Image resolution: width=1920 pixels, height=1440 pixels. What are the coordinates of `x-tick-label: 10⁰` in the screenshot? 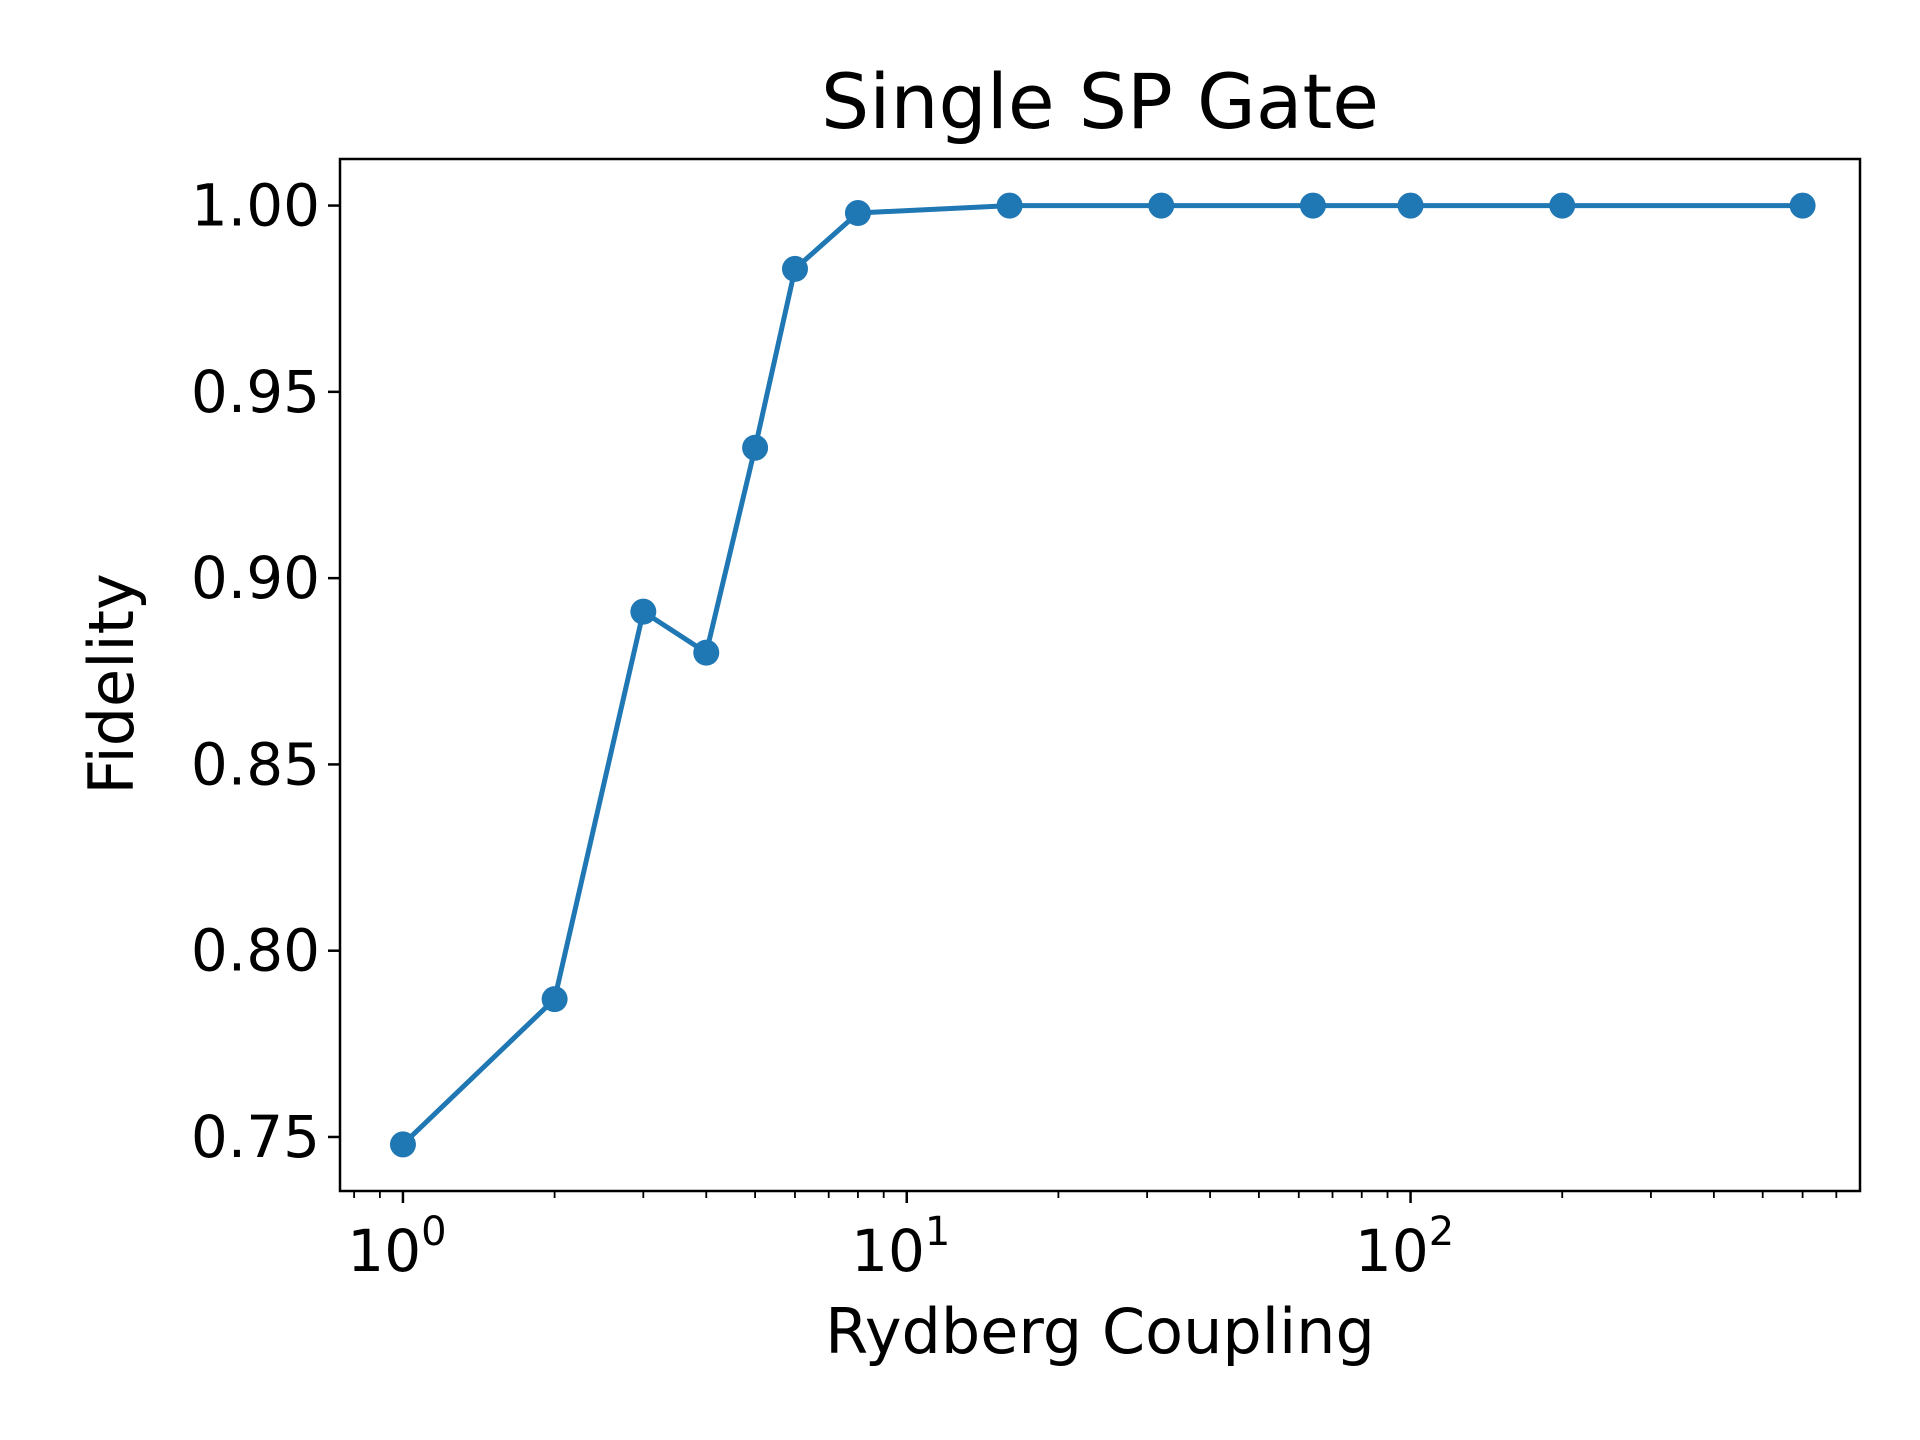 It's located at (396, 1247).